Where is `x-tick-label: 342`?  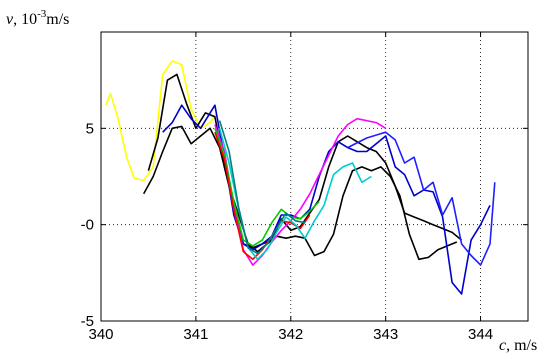
x-tick-label: 342 is located at coordinates (290, 334).